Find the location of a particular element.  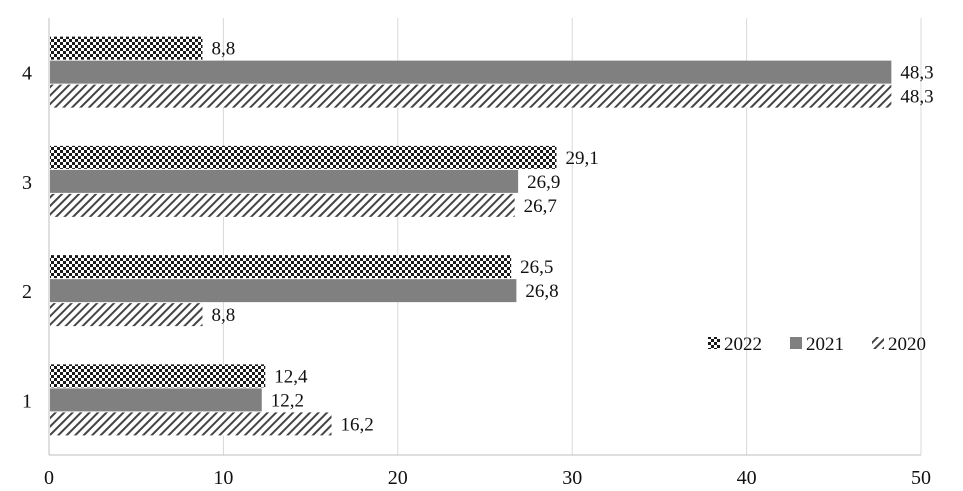

x-tick-label: 0 is located at coordinates (49, 478).